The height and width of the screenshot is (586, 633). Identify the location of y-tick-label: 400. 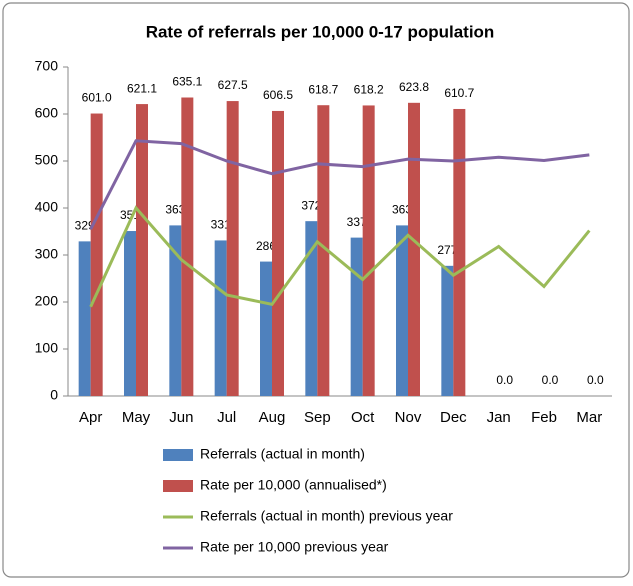
(47, 207).